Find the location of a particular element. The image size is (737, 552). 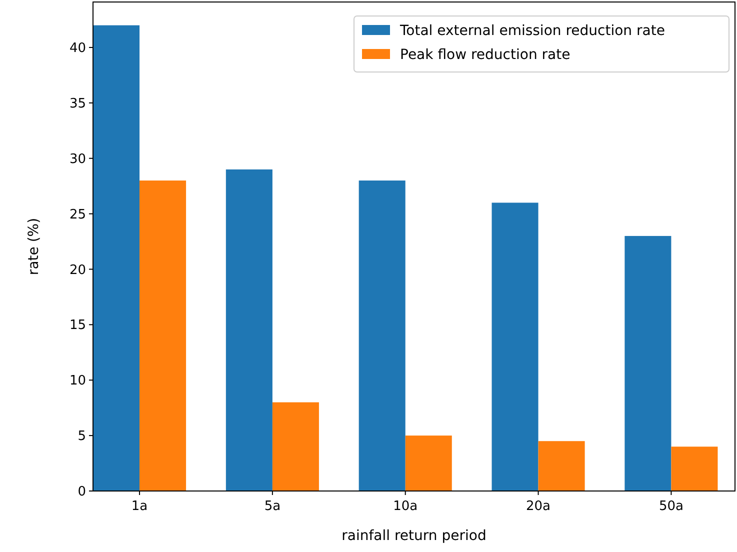

legend-label: Peak flow reduction rate is located at coordinates (485, 54).